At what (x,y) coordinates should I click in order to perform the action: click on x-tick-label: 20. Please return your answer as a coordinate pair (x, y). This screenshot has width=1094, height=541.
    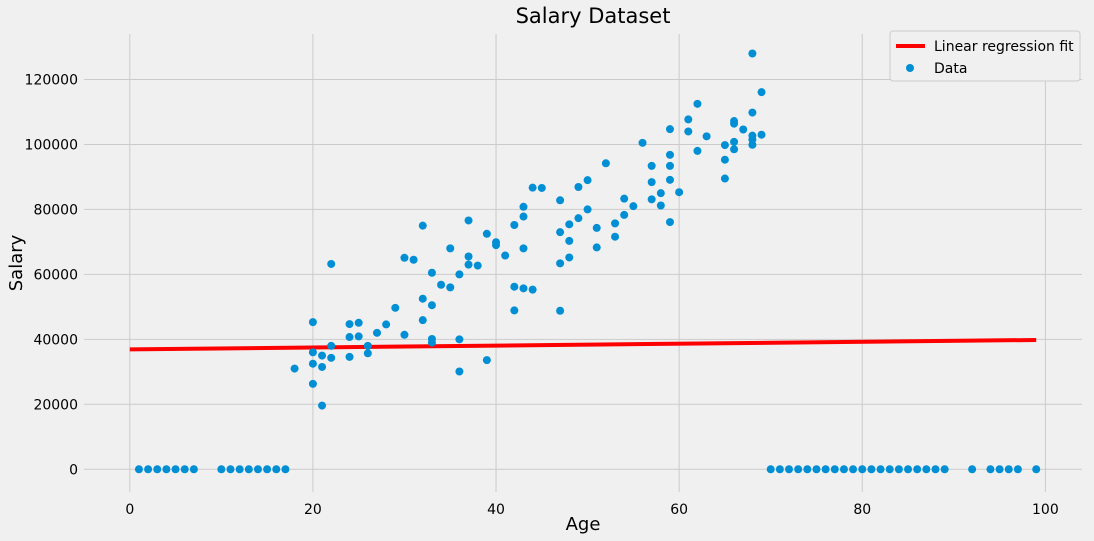
    Looking at the image, I should click on (313, 510).